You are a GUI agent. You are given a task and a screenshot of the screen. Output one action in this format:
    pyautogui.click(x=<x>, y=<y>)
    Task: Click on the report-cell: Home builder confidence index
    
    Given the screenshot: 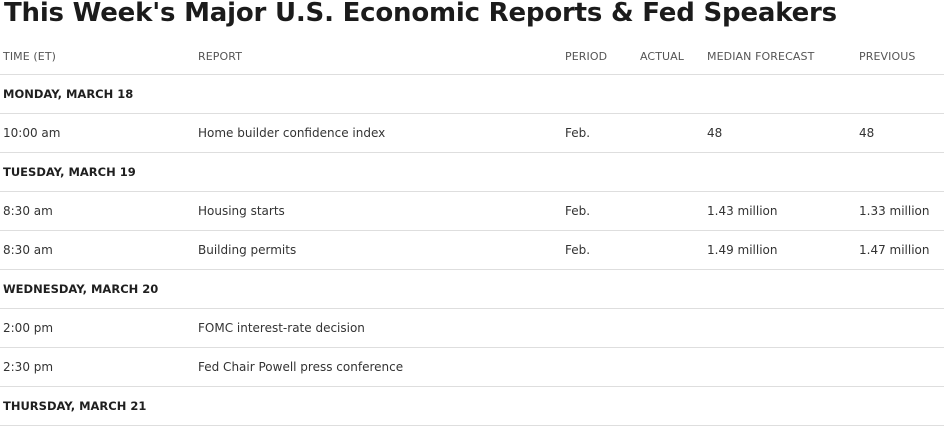 What is the action you would take?
    pyautogui.click(x=378, y=133)
    